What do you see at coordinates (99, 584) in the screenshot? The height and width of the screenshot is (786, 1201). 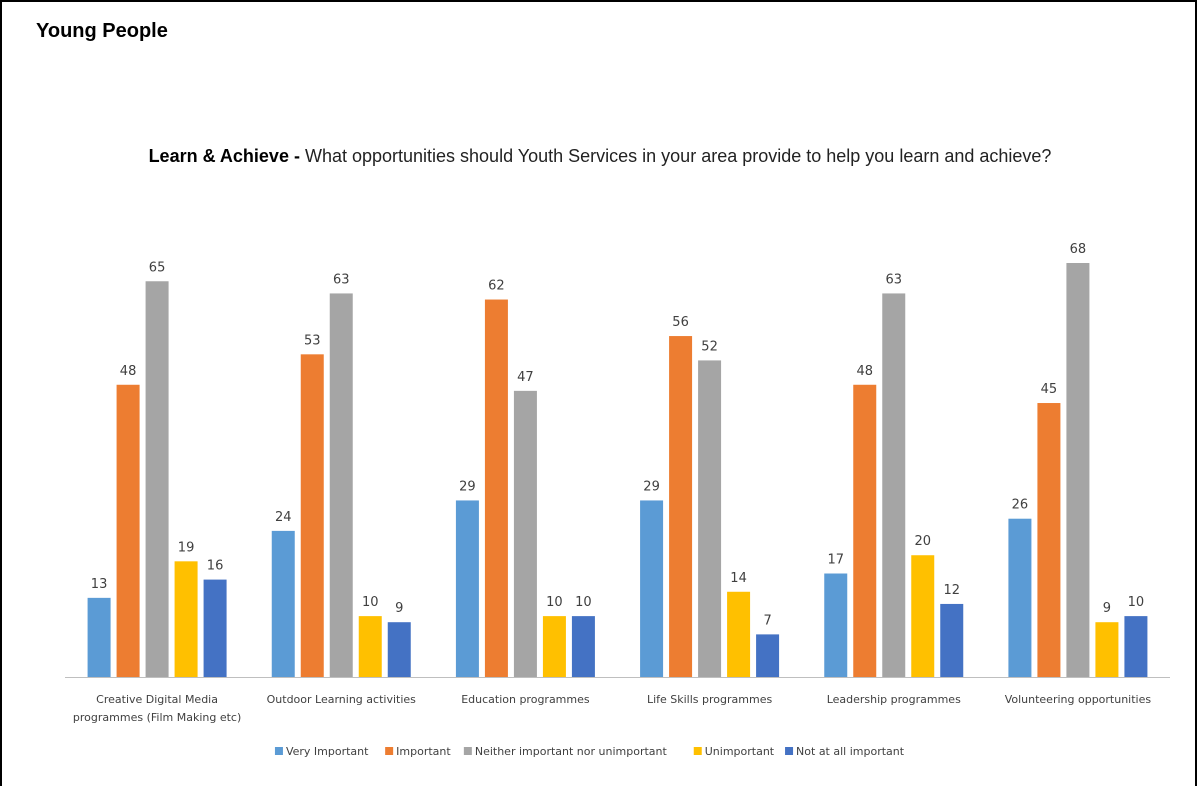 I see `data-label: 13` at bounding box center [99, 584].